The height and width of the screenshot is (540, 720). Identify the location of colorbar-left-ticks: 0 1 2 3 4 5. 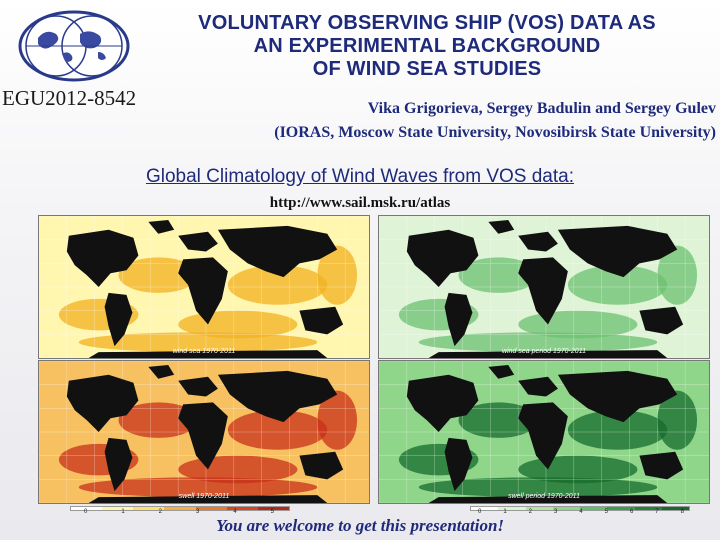
(179, 512).